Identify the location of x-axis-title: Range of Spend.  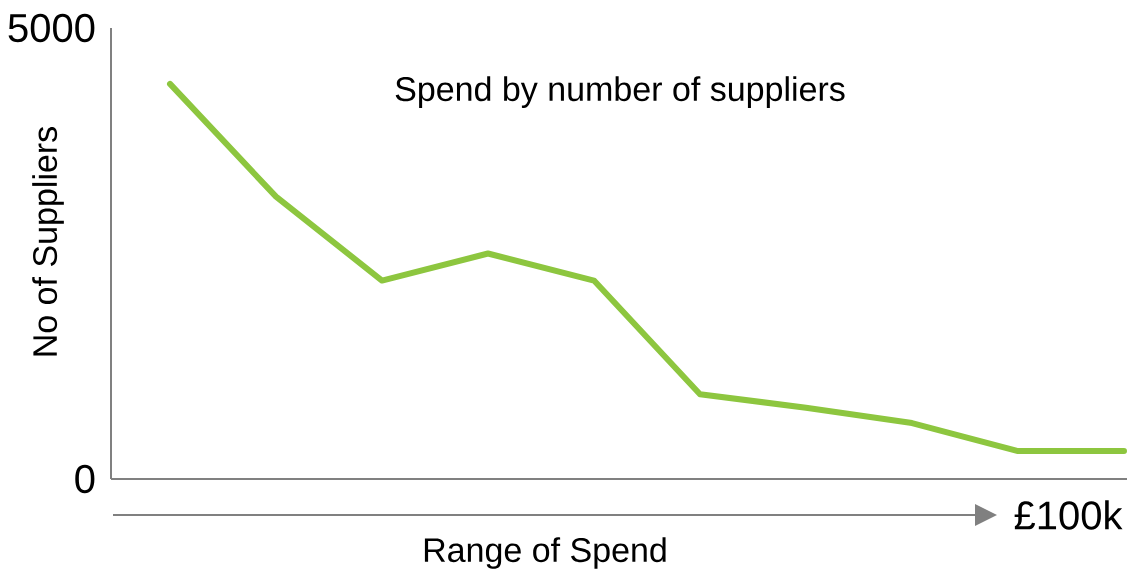
(545, 553).